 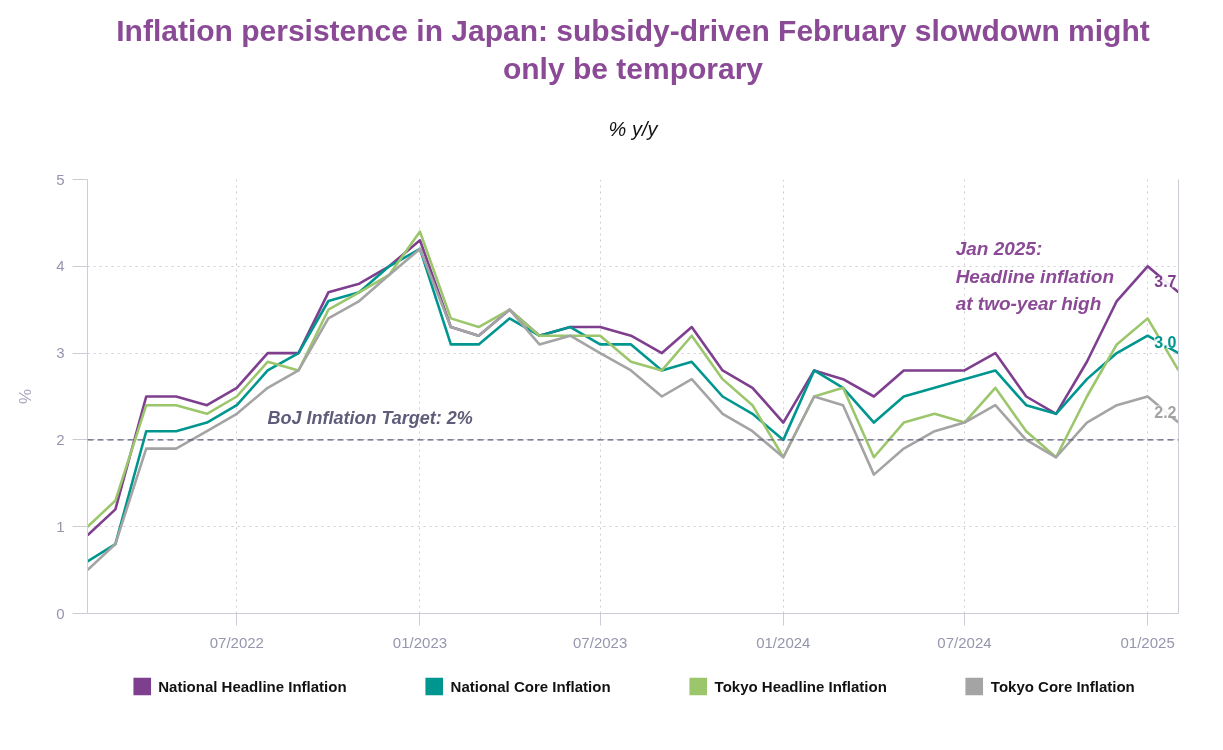 What do you see at coordinates (1062, 686) in the screenshot?
I see `legend-label: Tokyo Core Inflation` at bounding box center [1062, 686].